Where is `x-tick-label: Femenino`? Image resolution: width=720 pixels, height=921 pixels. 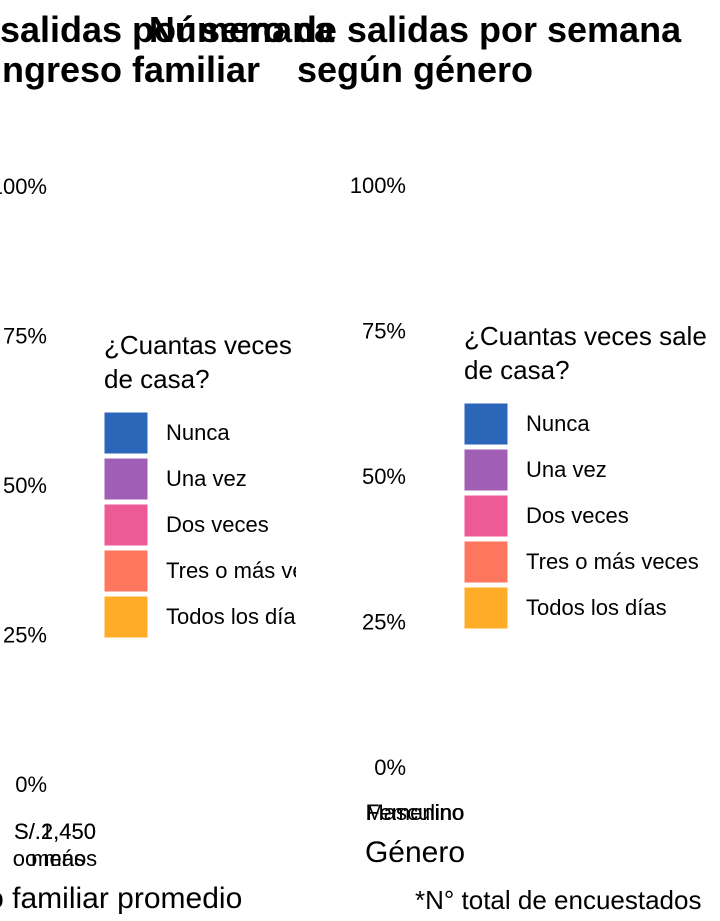
x-tick-label: Femenino is located at coordinates (415, 812).